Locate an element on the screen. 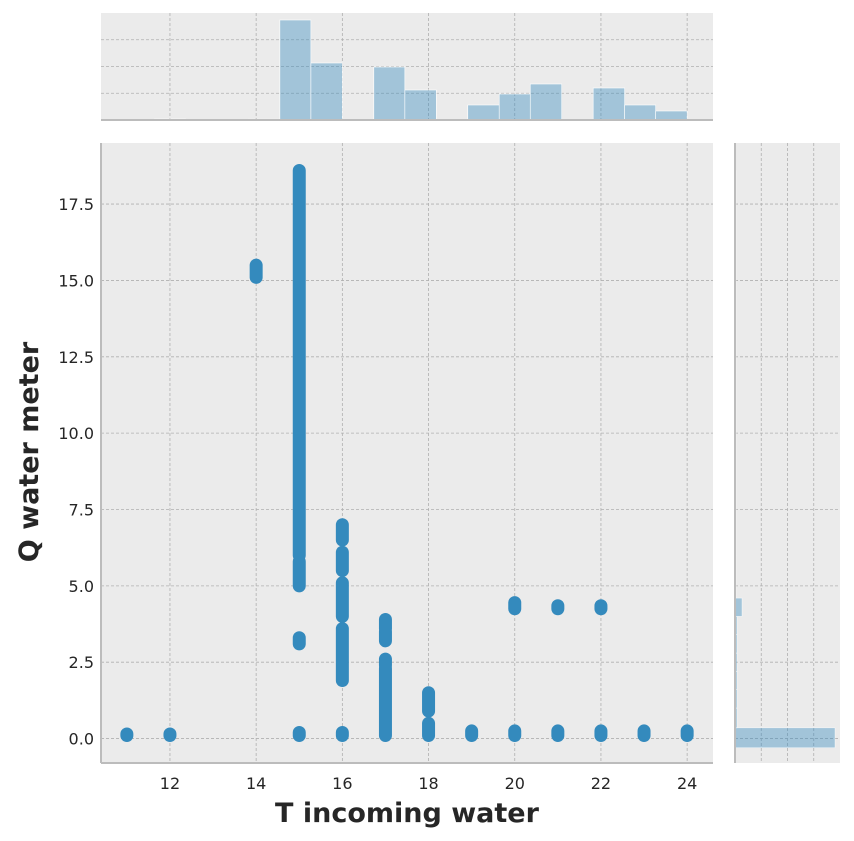 The height and width of the screenshot is (841, 854). y-tick-label: 10.0 is located at coordinates (76, 433).